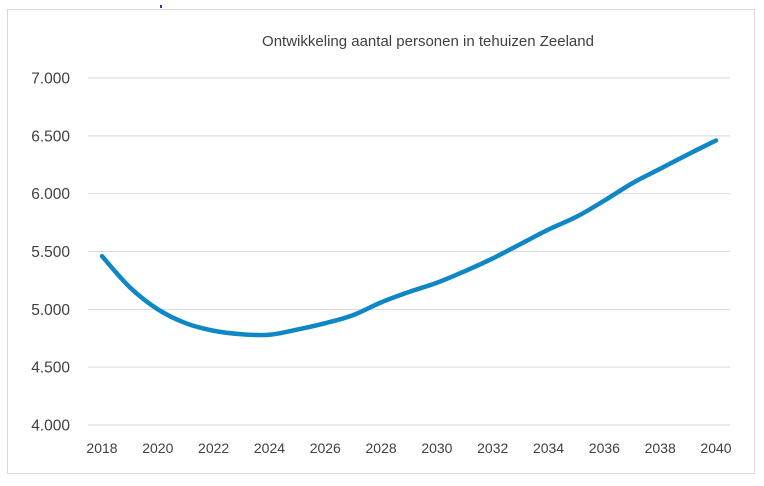 The width and height of the screenshot is (764, 486). I want to click on y-tick-label: 7.000, so click(50, 79).